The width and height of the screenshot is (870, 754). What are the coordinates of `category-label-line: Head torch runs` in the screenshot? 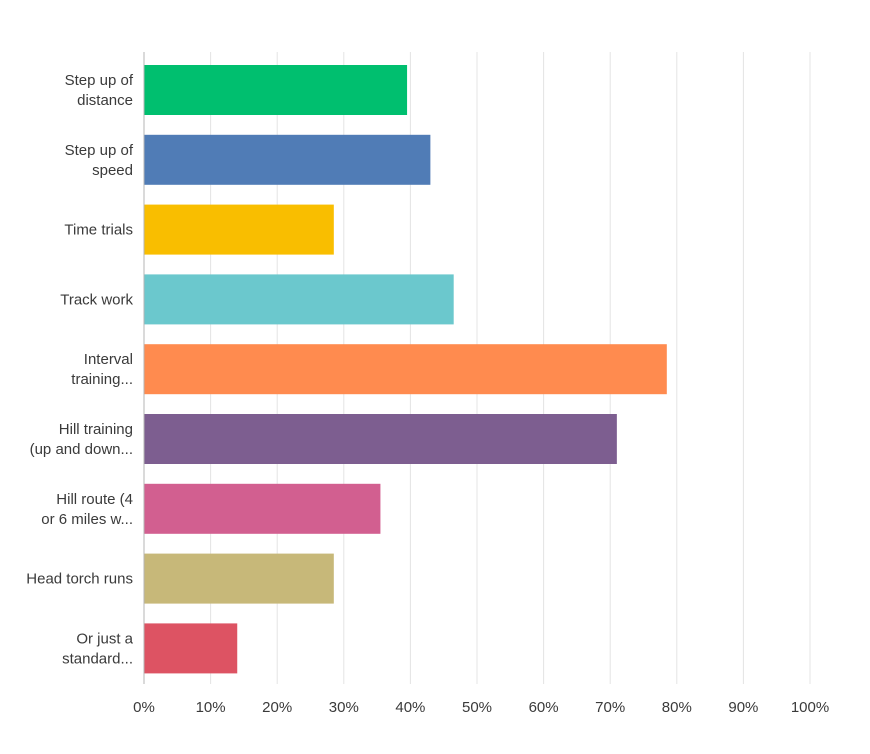 It's located at (79, 579).